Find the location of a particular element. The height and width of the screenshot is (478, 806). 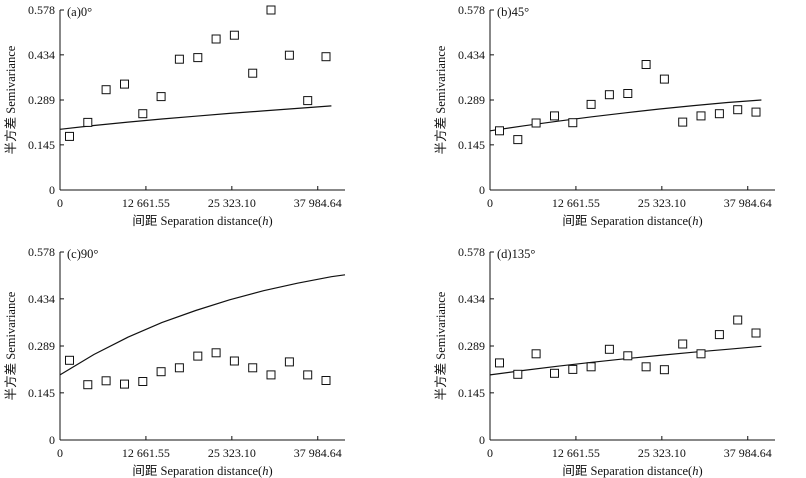

x-axis-title-text: 间距 Separation distance( is located at coordinates (197, 221).